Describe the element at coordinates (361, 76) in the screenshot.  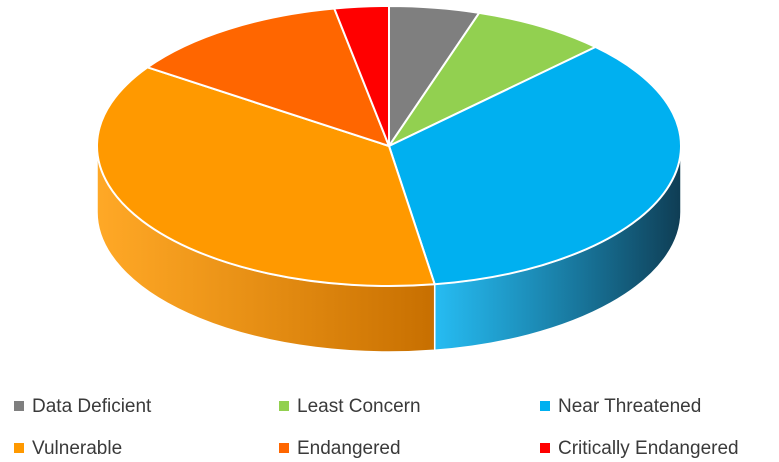
I see `pie-slice-critically-endangered` at that location.